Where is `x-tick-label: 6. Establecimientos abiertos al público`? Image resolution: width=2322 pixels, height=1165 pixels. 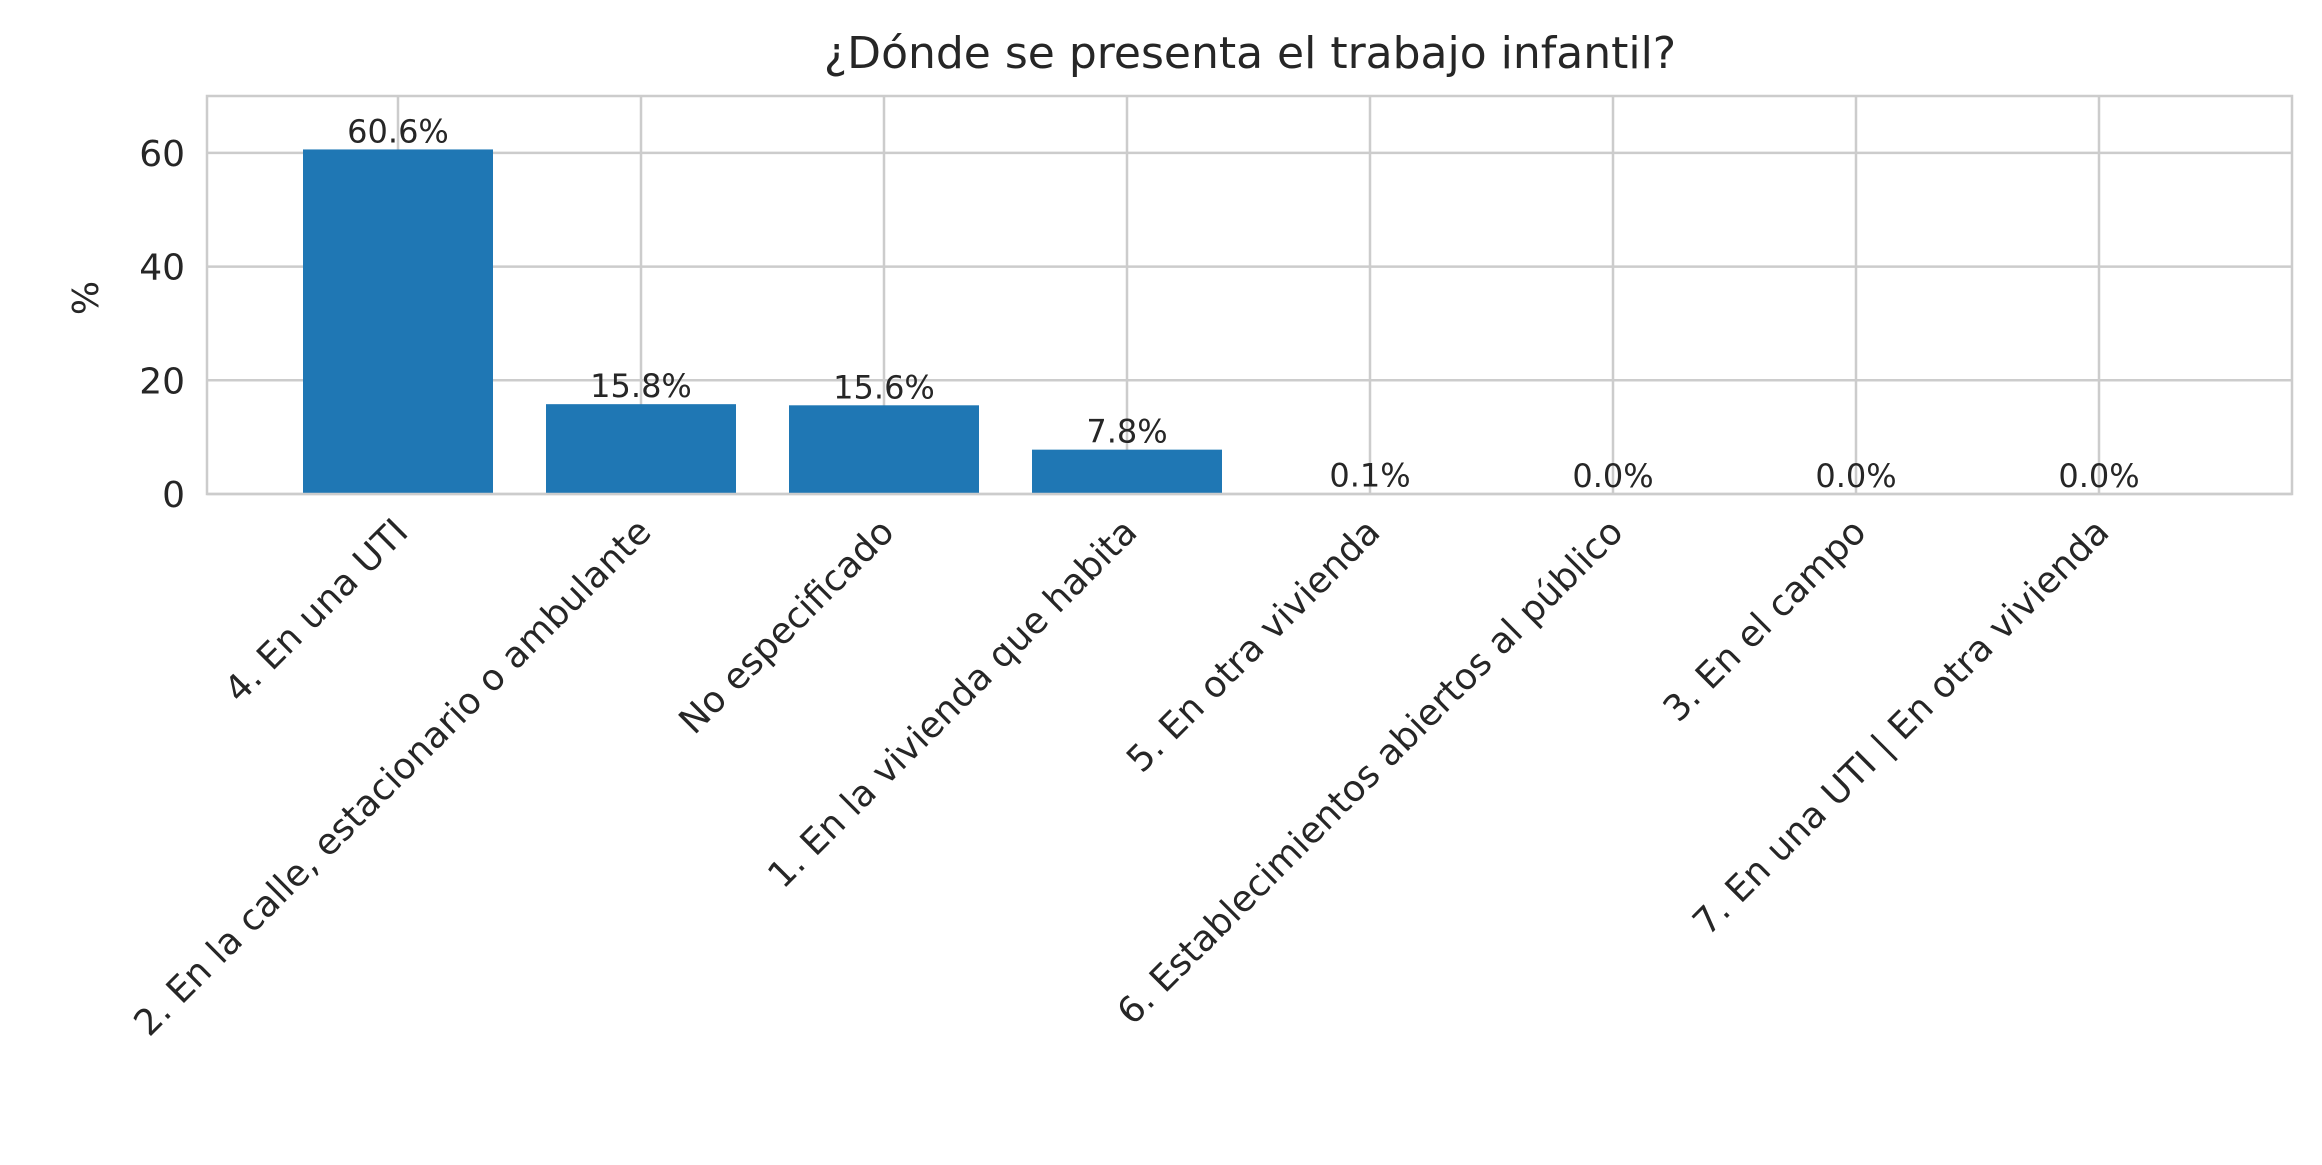 x-tick-label: 6. Establecimientos abiertos al público is located at coordinates (1371, 772).